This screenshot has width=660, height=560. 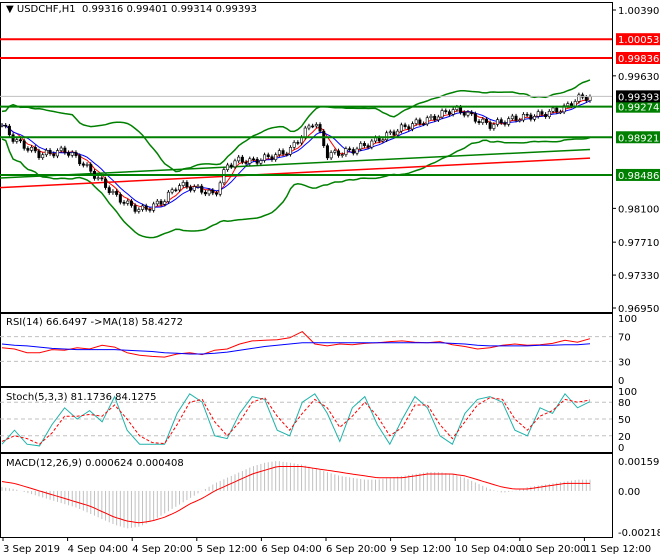 I want to click on price-tick-label: 1.00390, so click(x=638, y=11).